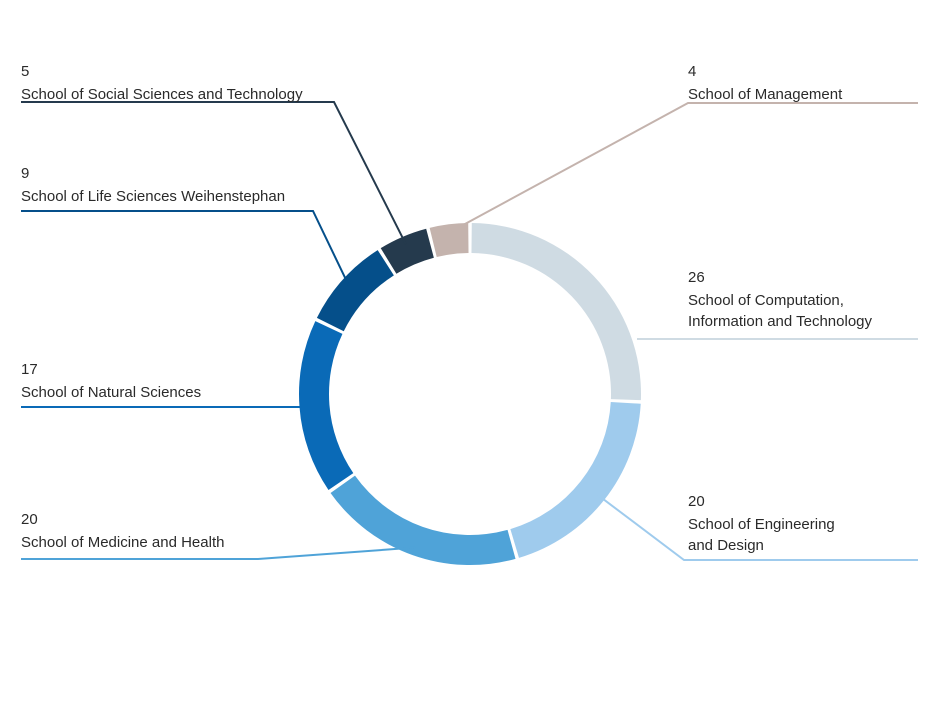  Describe the element at coordinates (780, 321) in the screenshot. I see `slice-category-label: Information and Technology` at that location.